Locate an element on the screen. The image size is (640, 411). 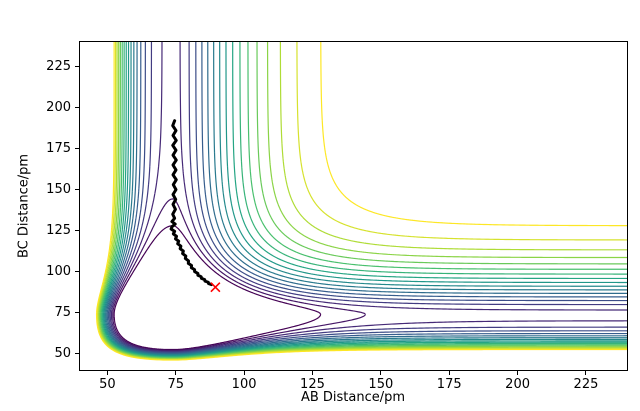
y-axis-label: BC Distance/pm is located at coordinates (24, 206).